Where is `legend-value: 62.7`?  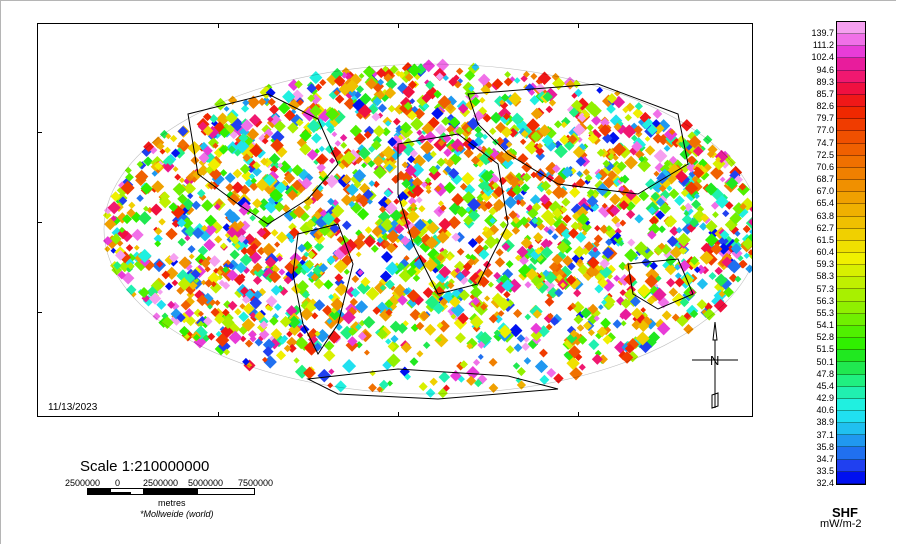
legend-value: 62.7 is located at coordinates (825, 227).